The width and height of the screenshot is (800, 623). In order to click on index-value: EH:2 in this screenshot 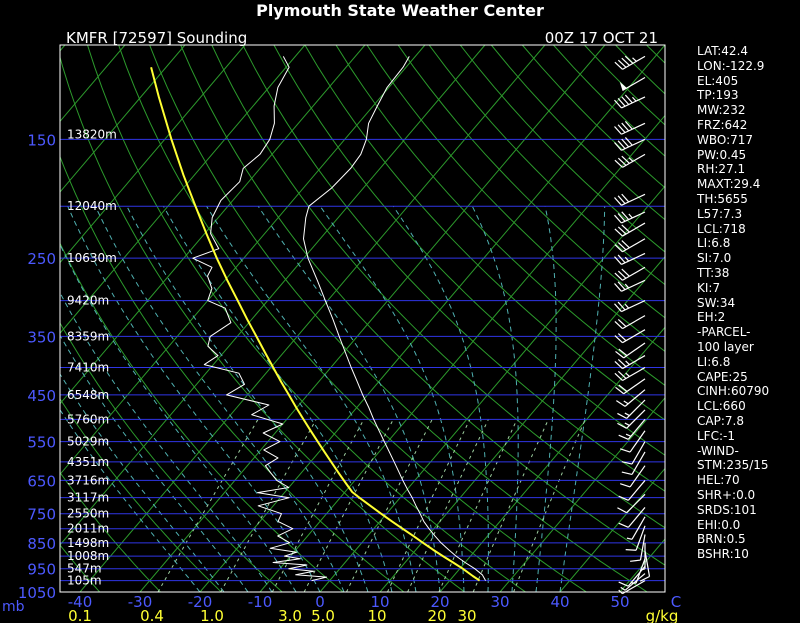, I will do `click(711, 317)`.